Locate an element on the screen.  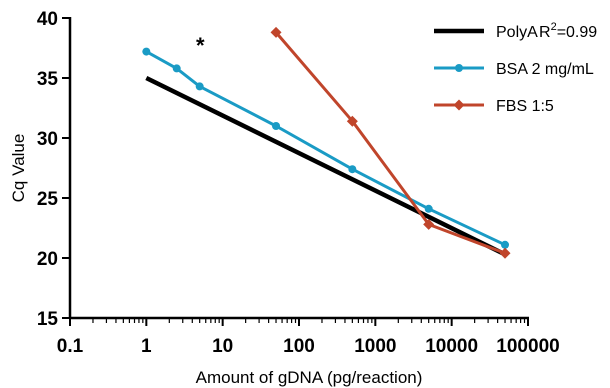
legend-label: FBS 1:5 is located at coordinates (525, 106).